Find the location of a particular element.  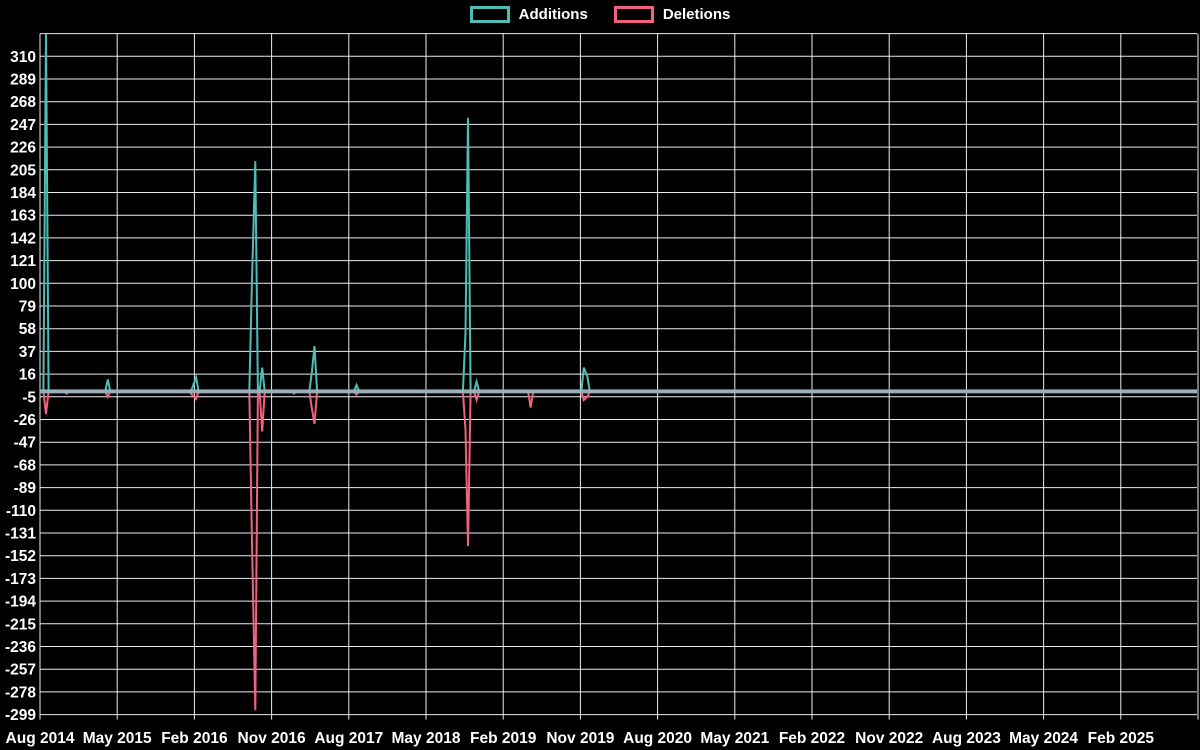

svg-text: -152 is located at coordinates (20, 556).